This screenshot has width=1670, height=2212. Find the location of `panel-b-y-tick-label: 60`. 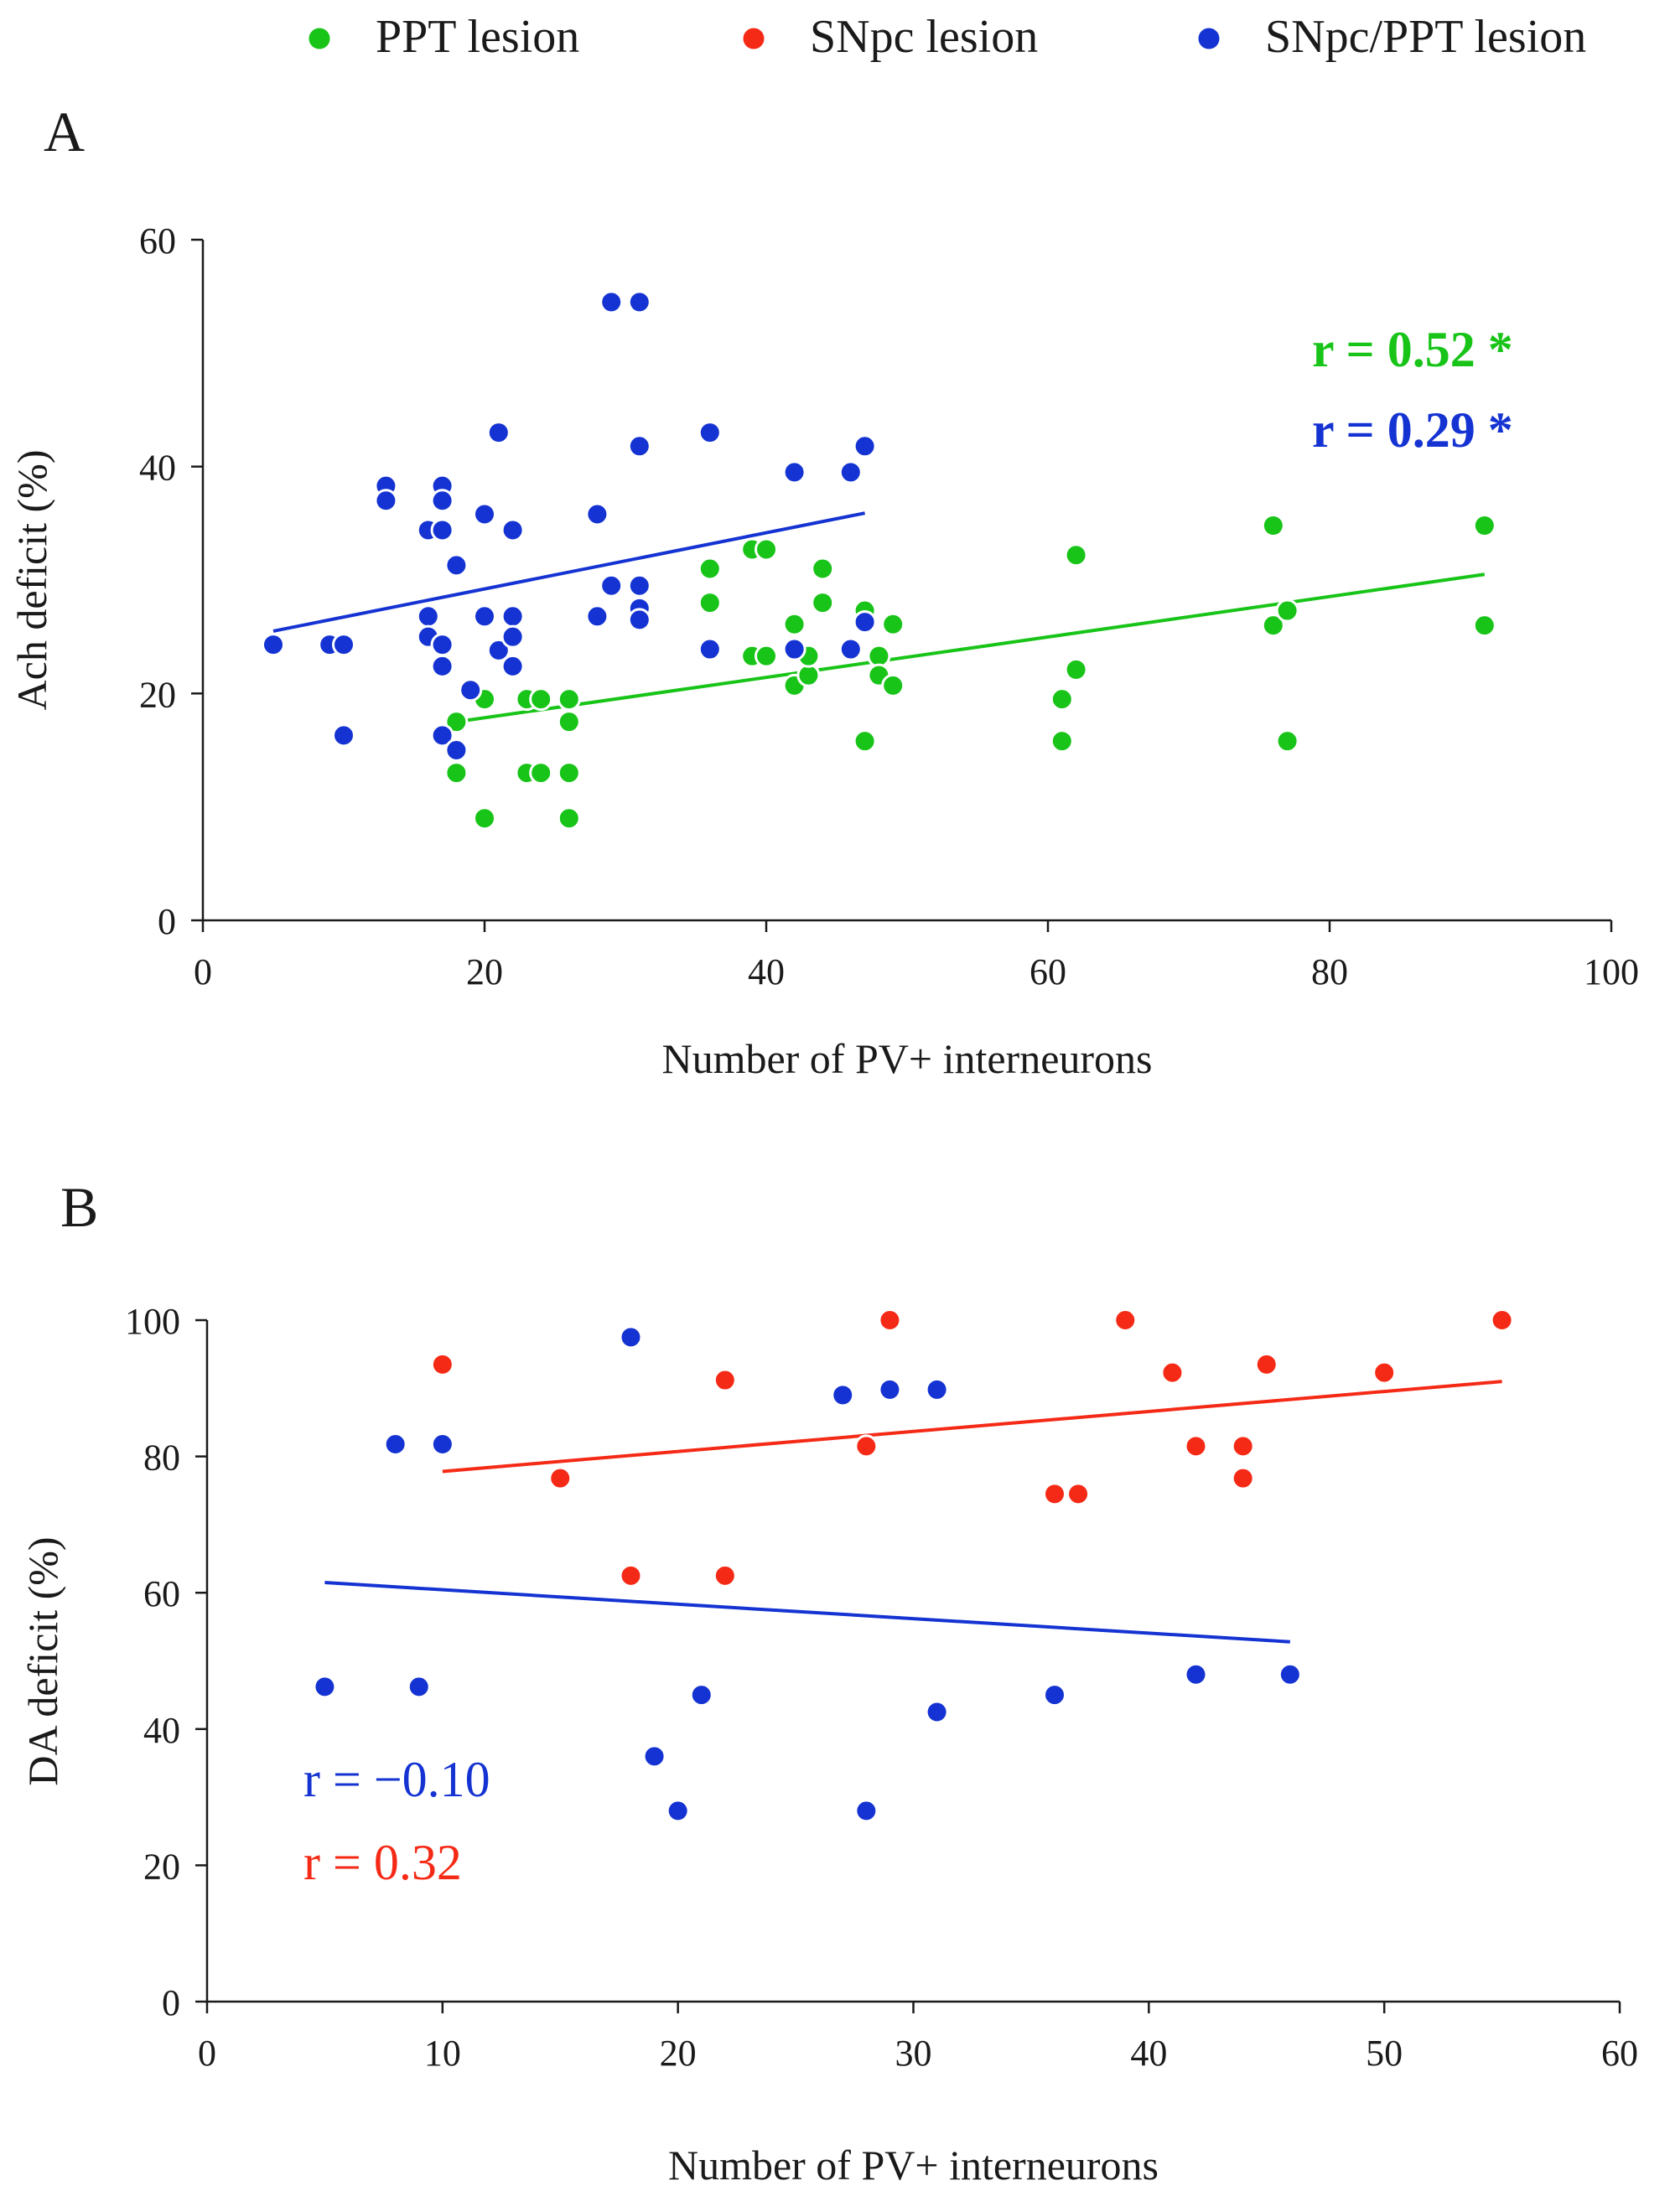

panel-b-y-tick-label: 60 is located at coordinates (161, 1593).